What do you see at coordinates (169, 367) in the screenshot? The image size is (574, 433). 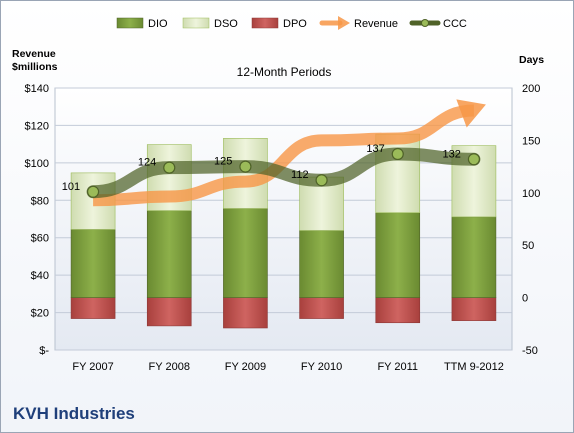 I see `x-tick-label: FY 2008` at bounding box center [169, 367].